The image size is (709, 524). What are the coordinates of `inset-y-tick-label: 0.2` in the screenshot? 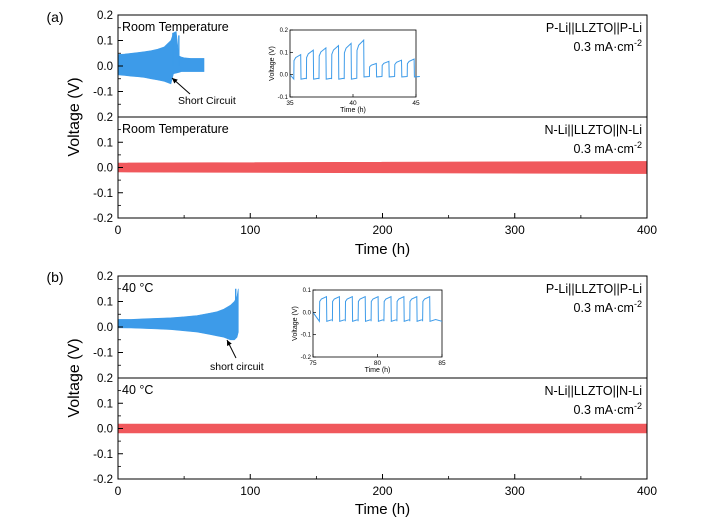 It's located at (284, 31).